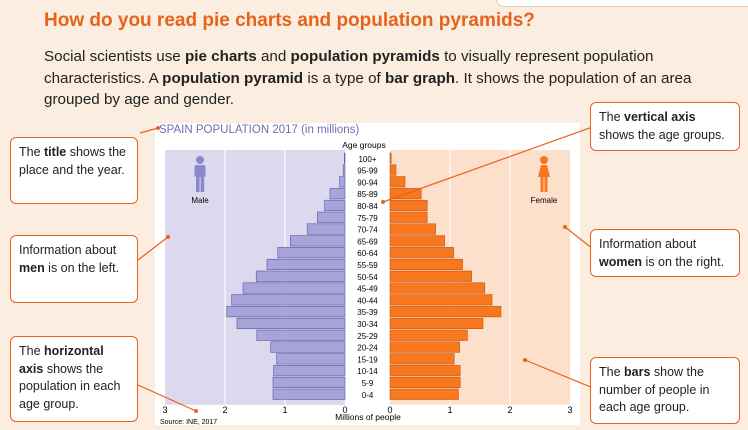  What do you see at coordinates (665, 126) in the screenshot?
I see `callout-vertical-axis: The vertical axis shows the age groups.` at bounding box center [665, 126].